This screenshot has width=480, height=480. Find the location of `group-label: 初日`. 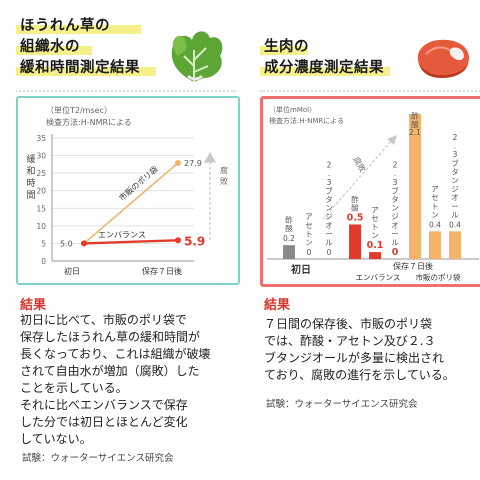

group-label: 初日 is located at coordinates (301, 269).